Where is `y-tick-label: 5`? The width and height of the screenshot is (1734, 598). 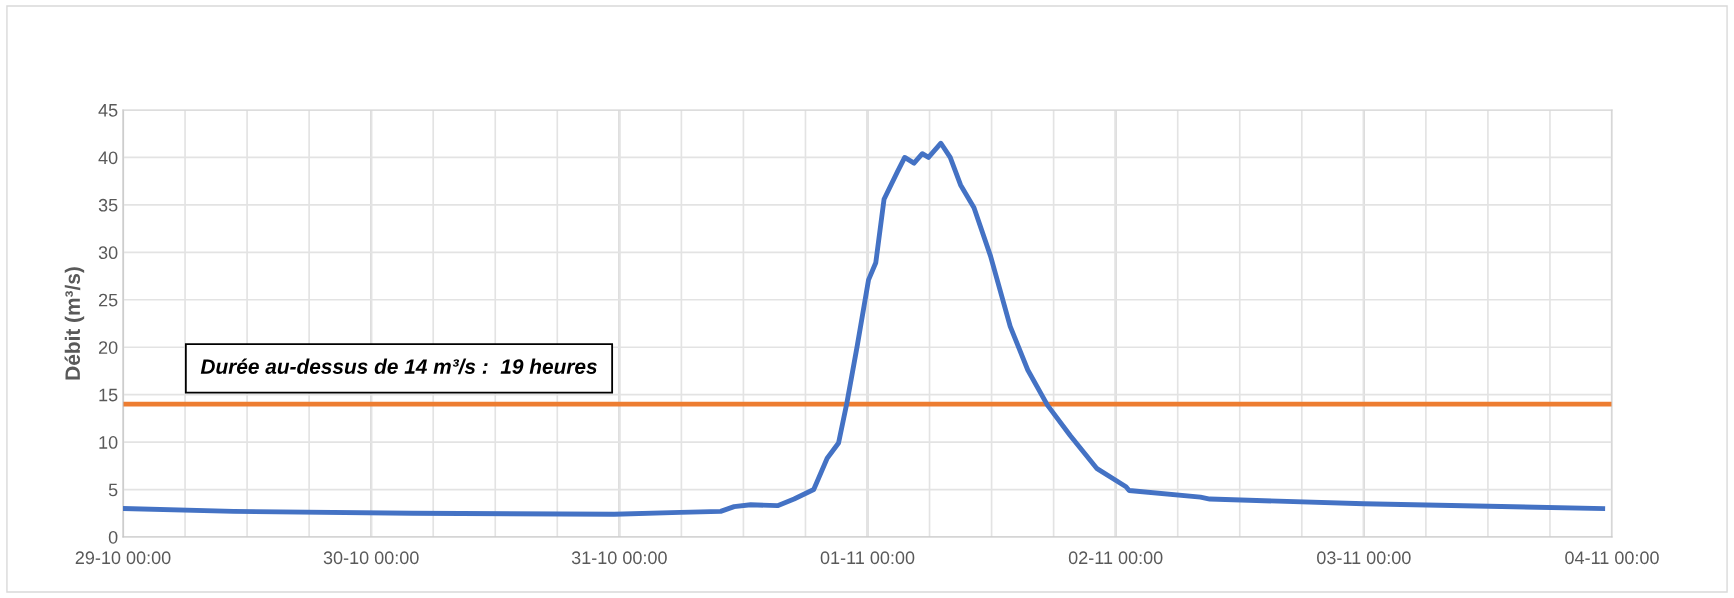
y-tick-label: 5 is located at coordinates (113, 490).